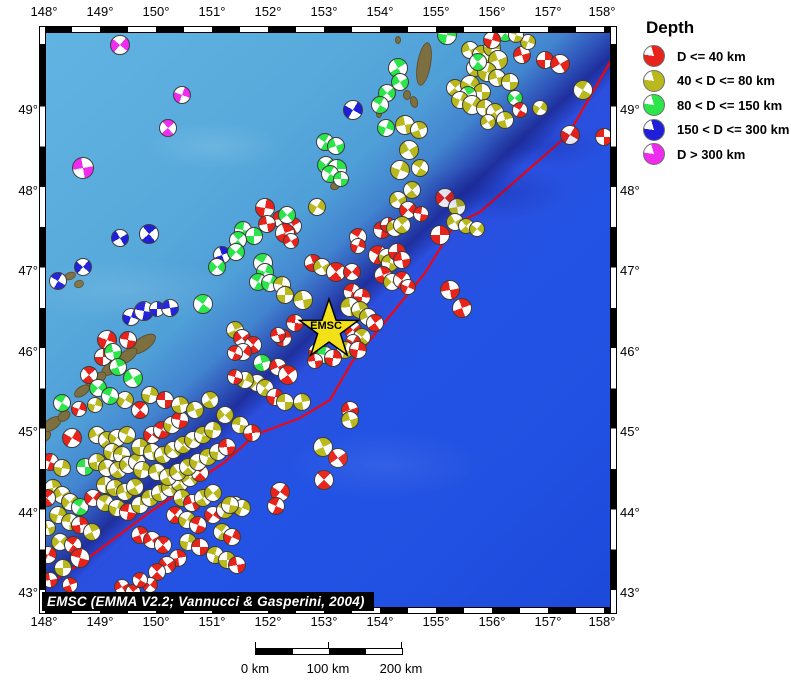 The width and height of the screenshot is (791, 681). Describe the element at coordinates (407, 95) in the screenshot. I see `island` at that location.